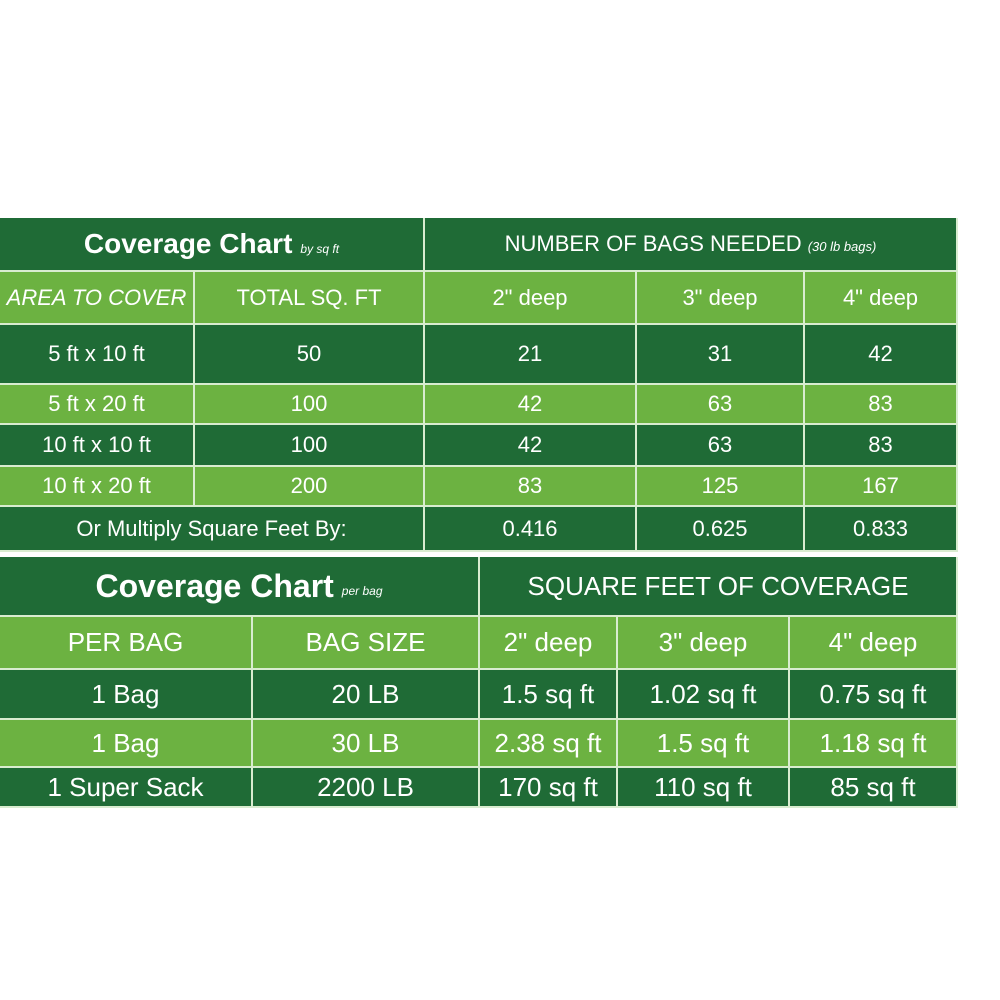 The height and width of the screenshot is (1000, 1000). I want to click on column-header-cell: 3" deep, so click(721, 298).